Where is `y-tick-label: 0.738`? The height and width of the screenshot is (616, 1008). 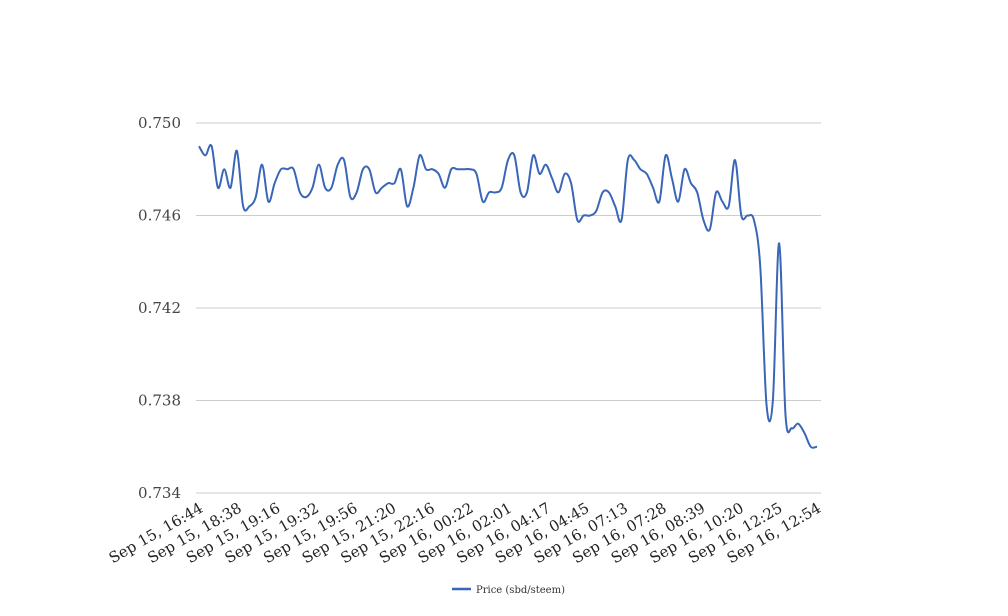
y-tick-label: 0.738 is located at coordinates (159, 401).